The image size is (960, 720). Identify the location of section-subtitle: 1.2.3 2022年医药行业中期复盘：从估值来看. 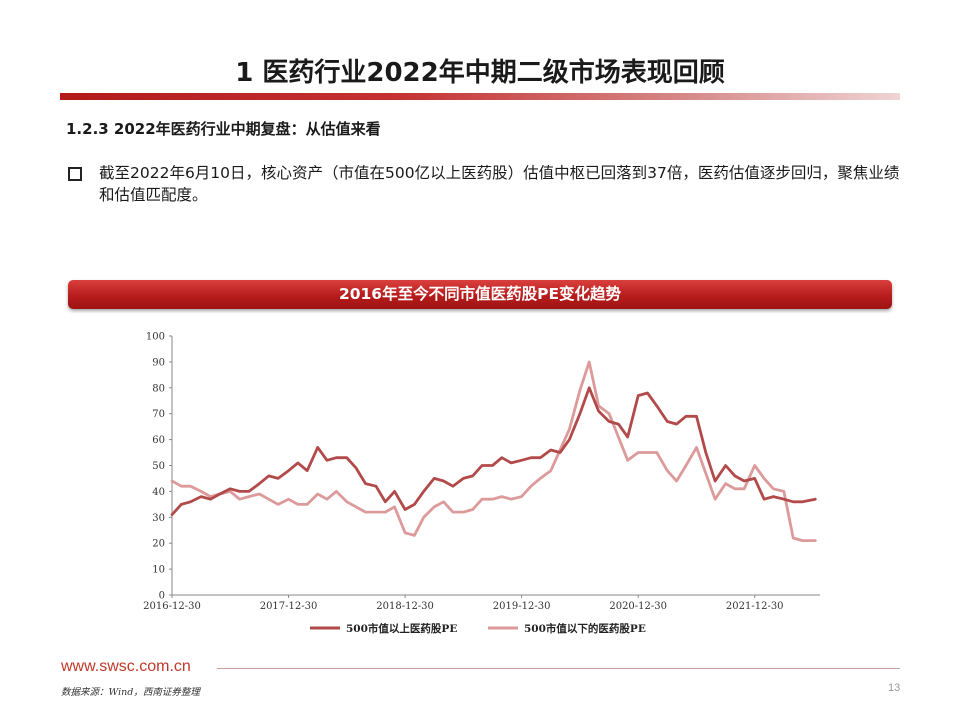
(223, 129).